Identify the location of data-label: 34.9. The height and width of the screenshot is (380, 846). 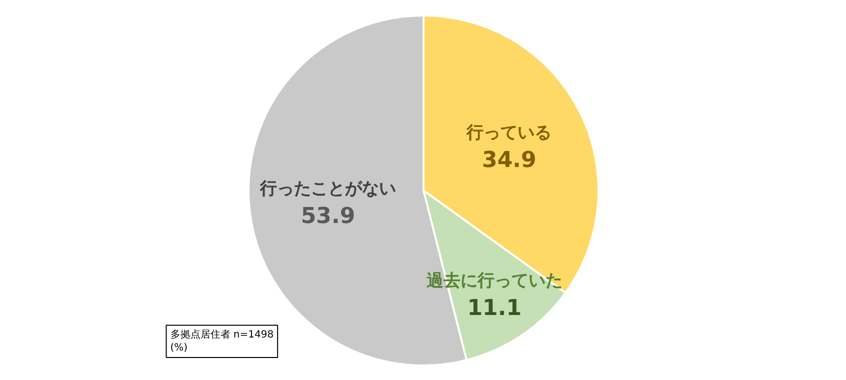
(509, 161).